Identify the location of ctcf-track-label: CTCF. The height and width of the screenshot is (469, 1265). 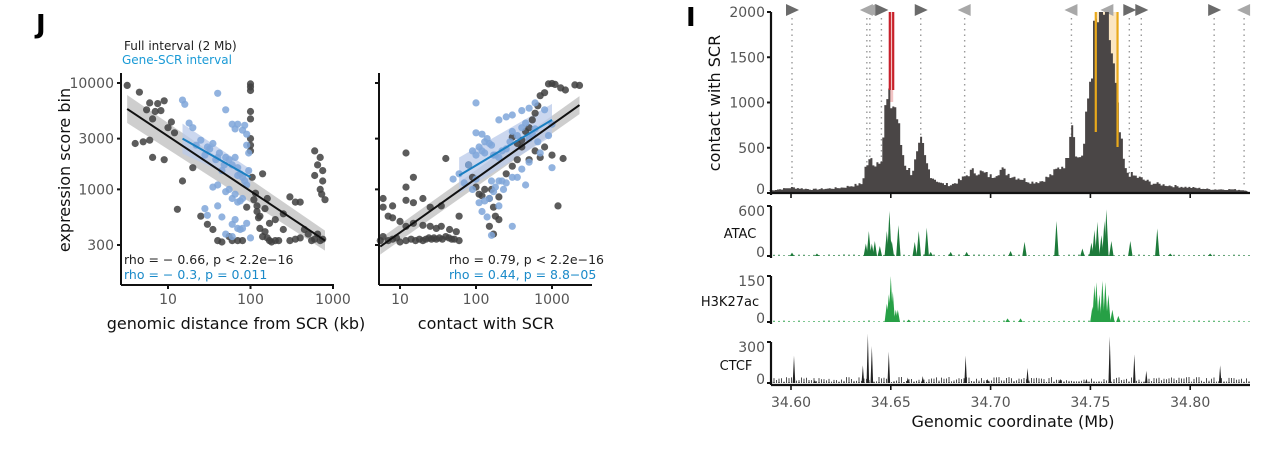
(736, 366).